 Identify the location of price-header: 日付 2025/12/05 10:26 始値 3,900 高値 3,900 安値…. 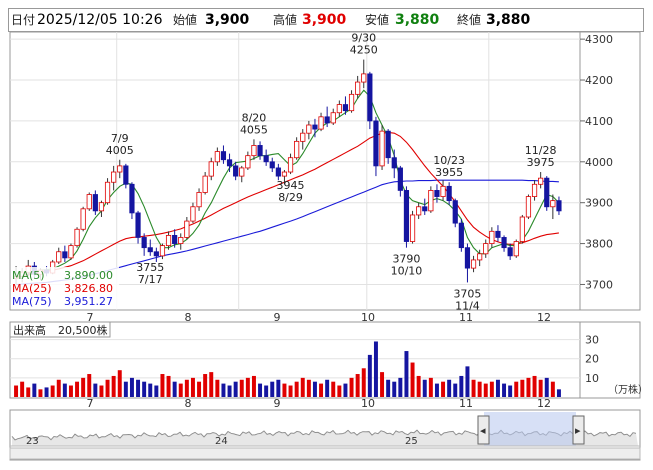
(326, 20).